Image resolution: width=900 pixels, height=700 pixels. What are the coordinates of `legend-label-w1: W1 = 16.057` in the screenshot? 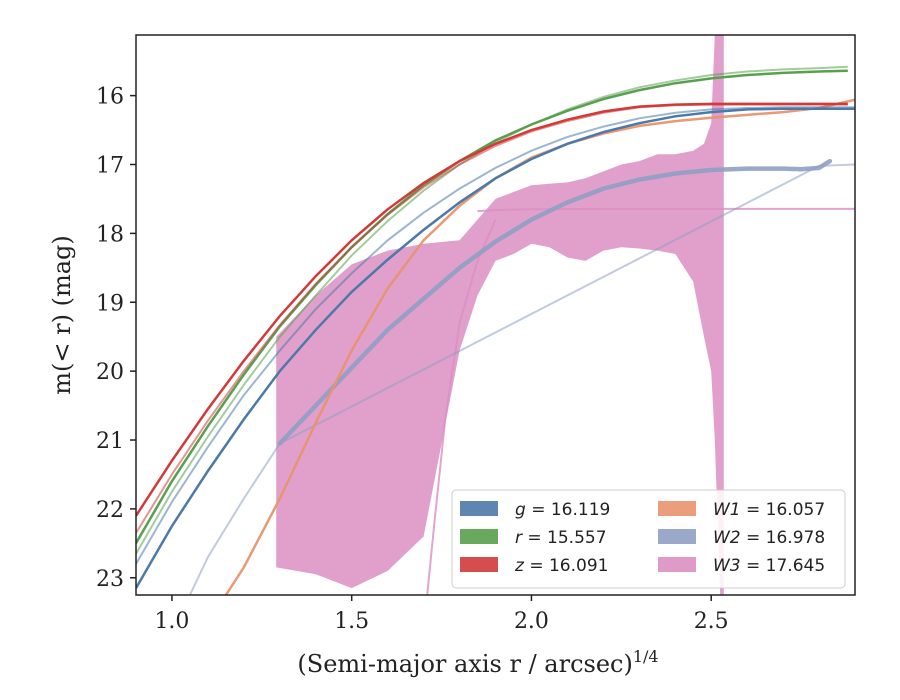 It's located at (769, 510).